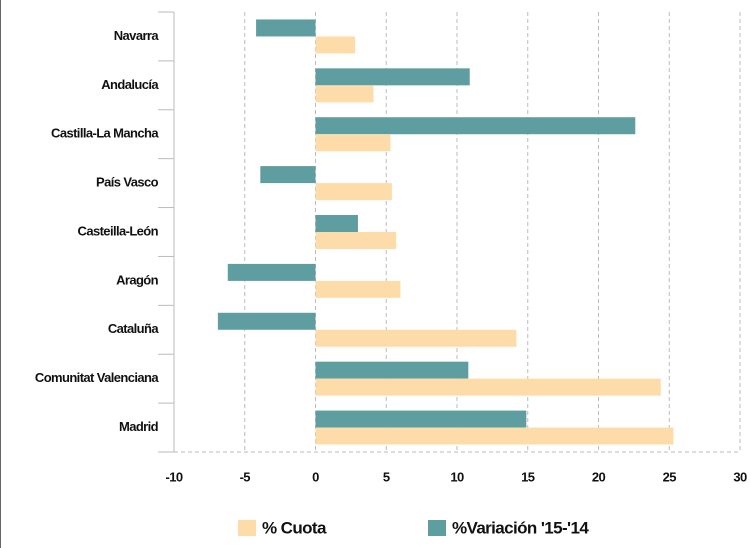  I want to click on y-tick-label: Casteilla-León, so click(118, 230).